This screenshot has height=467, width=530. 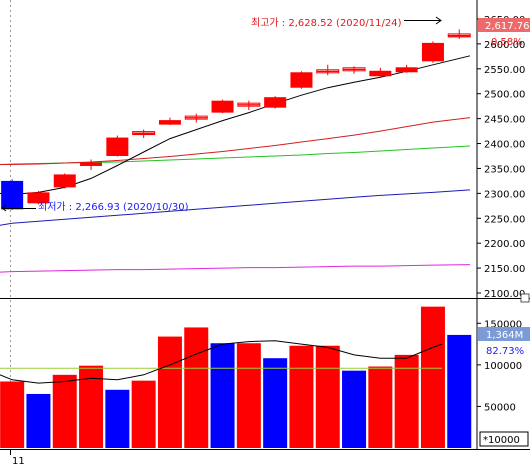 What do you see at coordinates (504, 342) in the screenshot?
I see `current-volume-badge: 1,364M 82.73%` at bounding box center [504, 342].